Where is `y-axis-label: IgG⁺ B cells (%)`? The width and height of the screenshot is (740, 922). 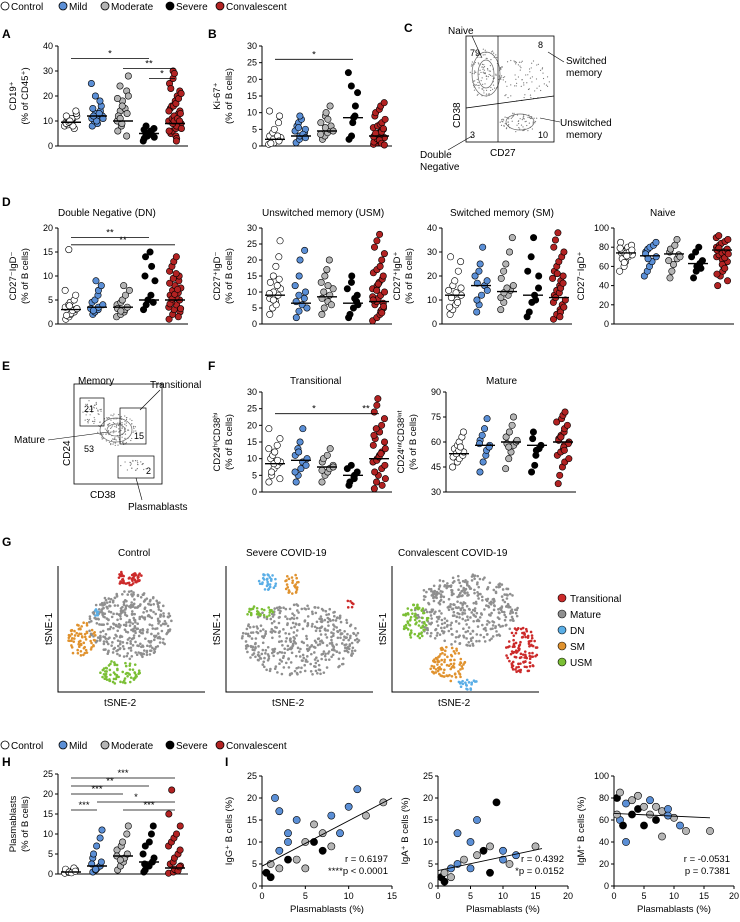
y-axis-label: IgG⁺ B cells (%) is located at coordinates (229, 831).